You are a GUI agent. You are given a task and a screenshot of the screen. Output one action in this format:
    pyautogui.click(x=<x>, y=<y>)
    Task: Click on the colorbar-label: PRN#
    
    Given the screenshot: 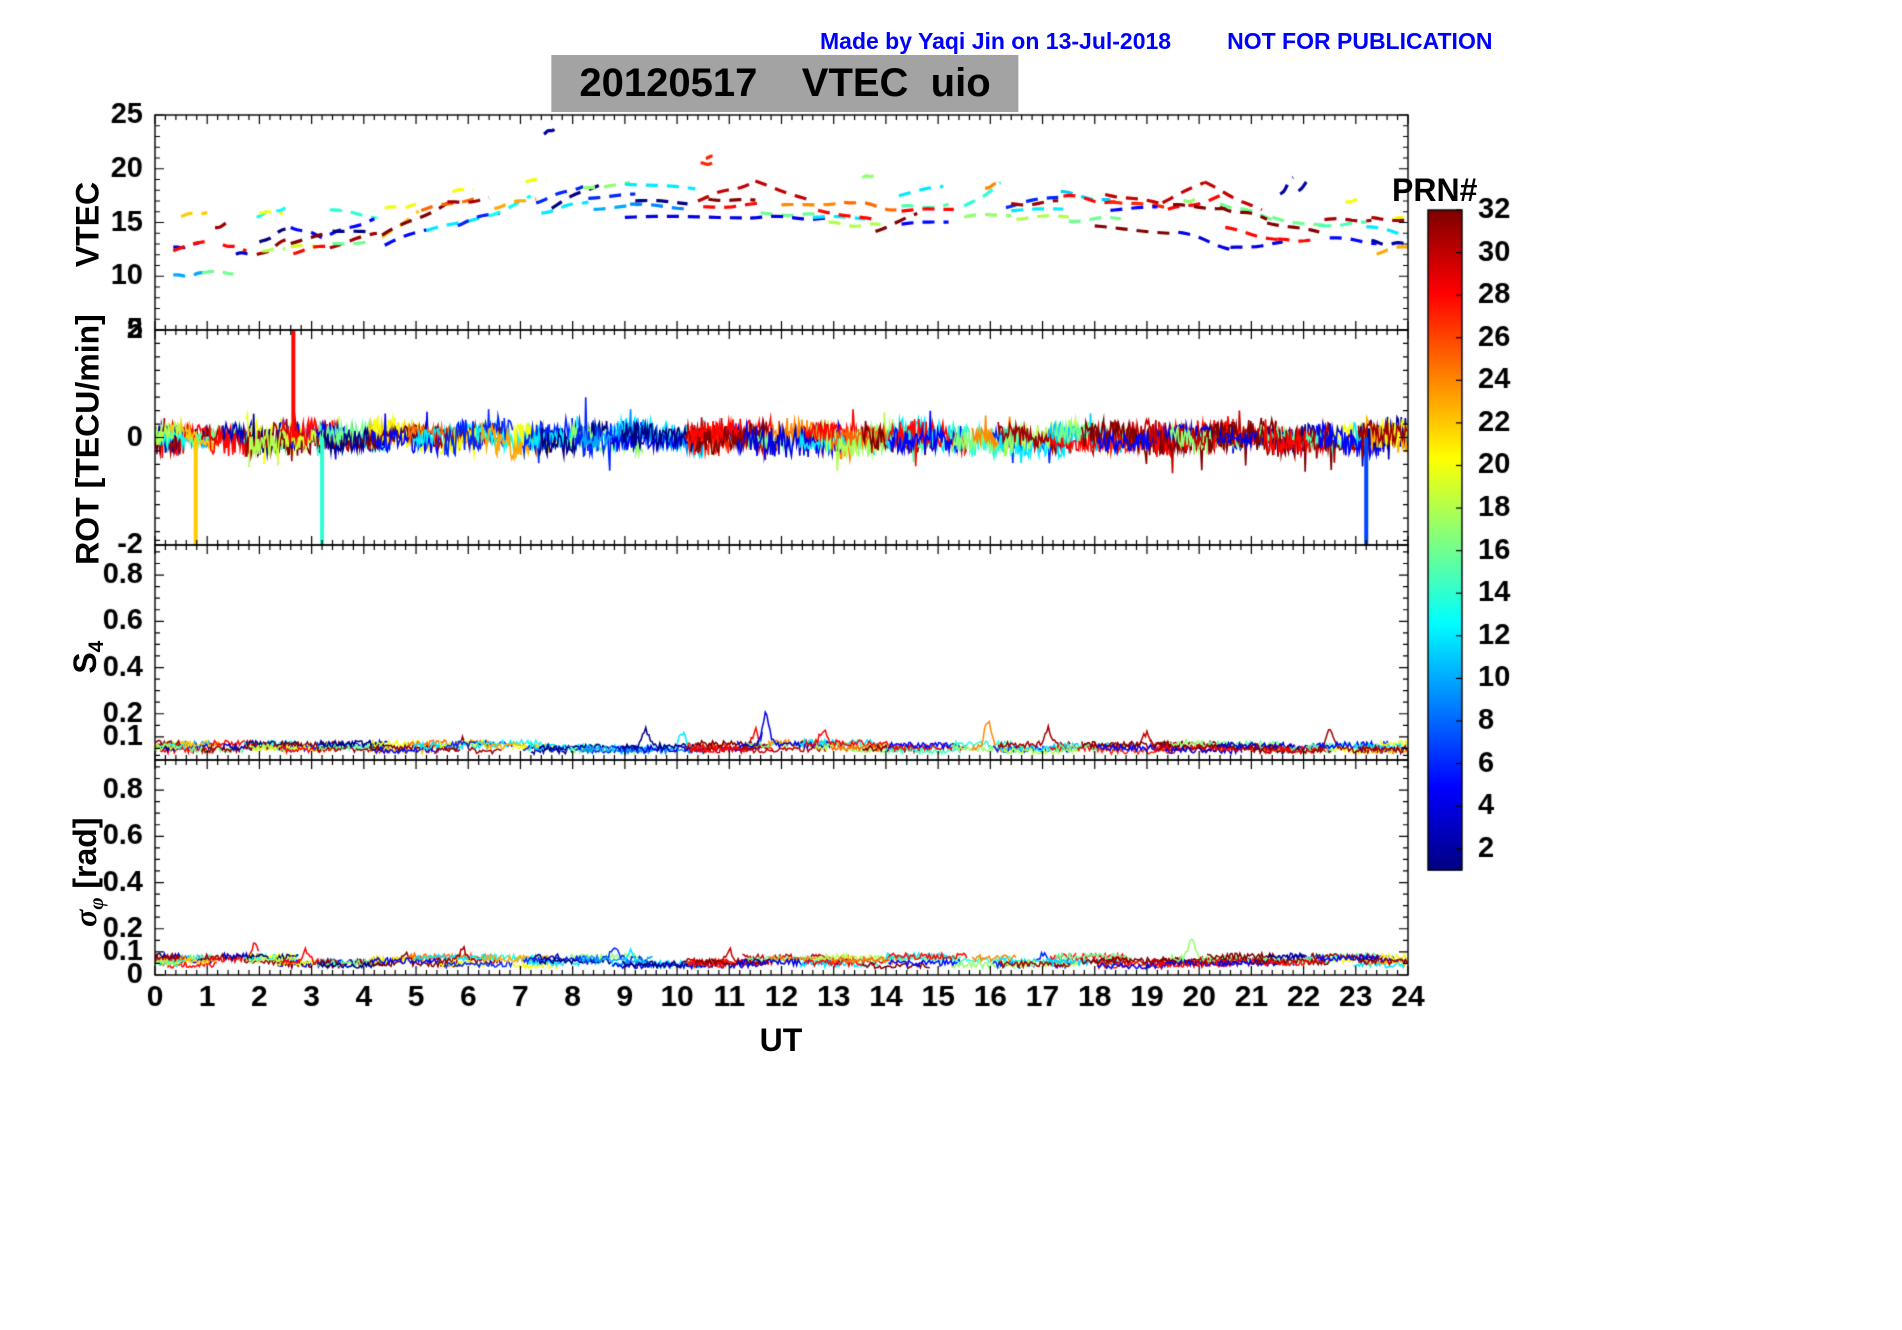 What is the action you would take?
    pyautogui.click(x=1435, y=190)
    